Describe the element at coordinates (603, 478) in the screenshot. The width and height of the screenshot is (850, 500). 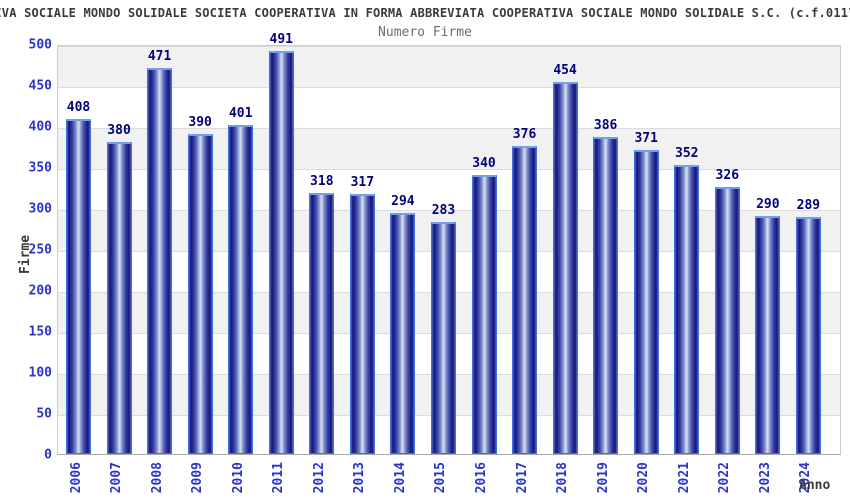
I see `x-tick-label: 2019` at that location.